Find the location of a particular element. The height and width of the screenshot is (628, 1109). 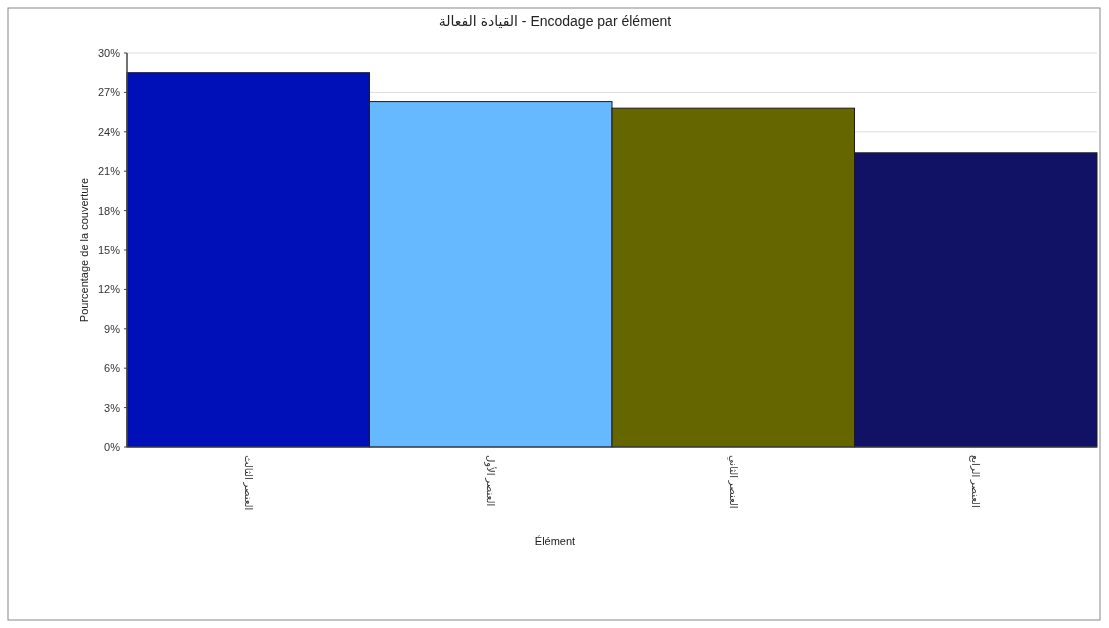

y-tick-label: 9% is located at coordinates (112, 328).